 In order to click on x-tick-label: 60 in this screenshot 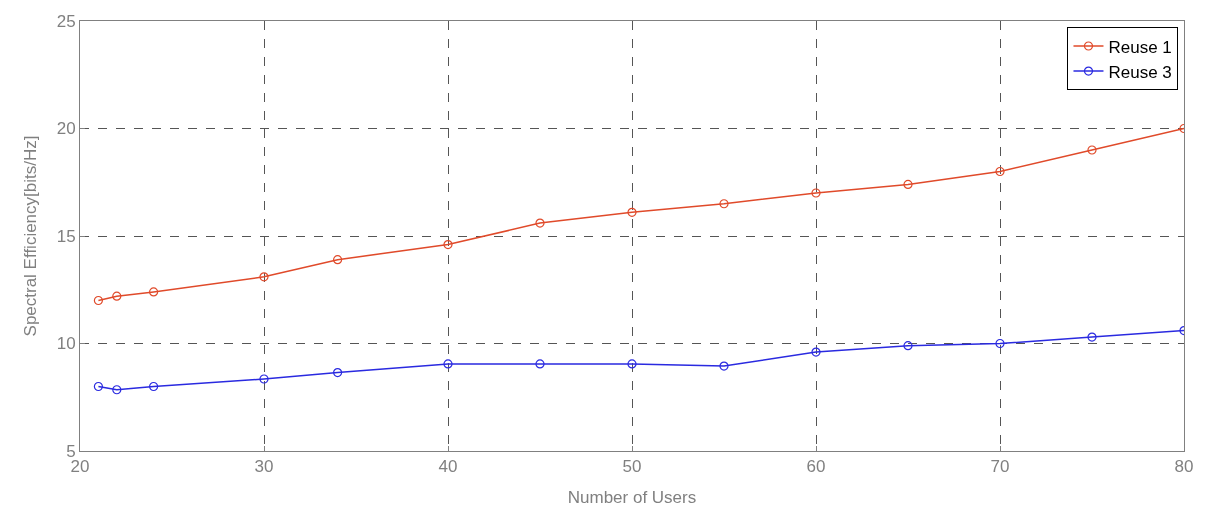, I will do `click(816, 467)`.